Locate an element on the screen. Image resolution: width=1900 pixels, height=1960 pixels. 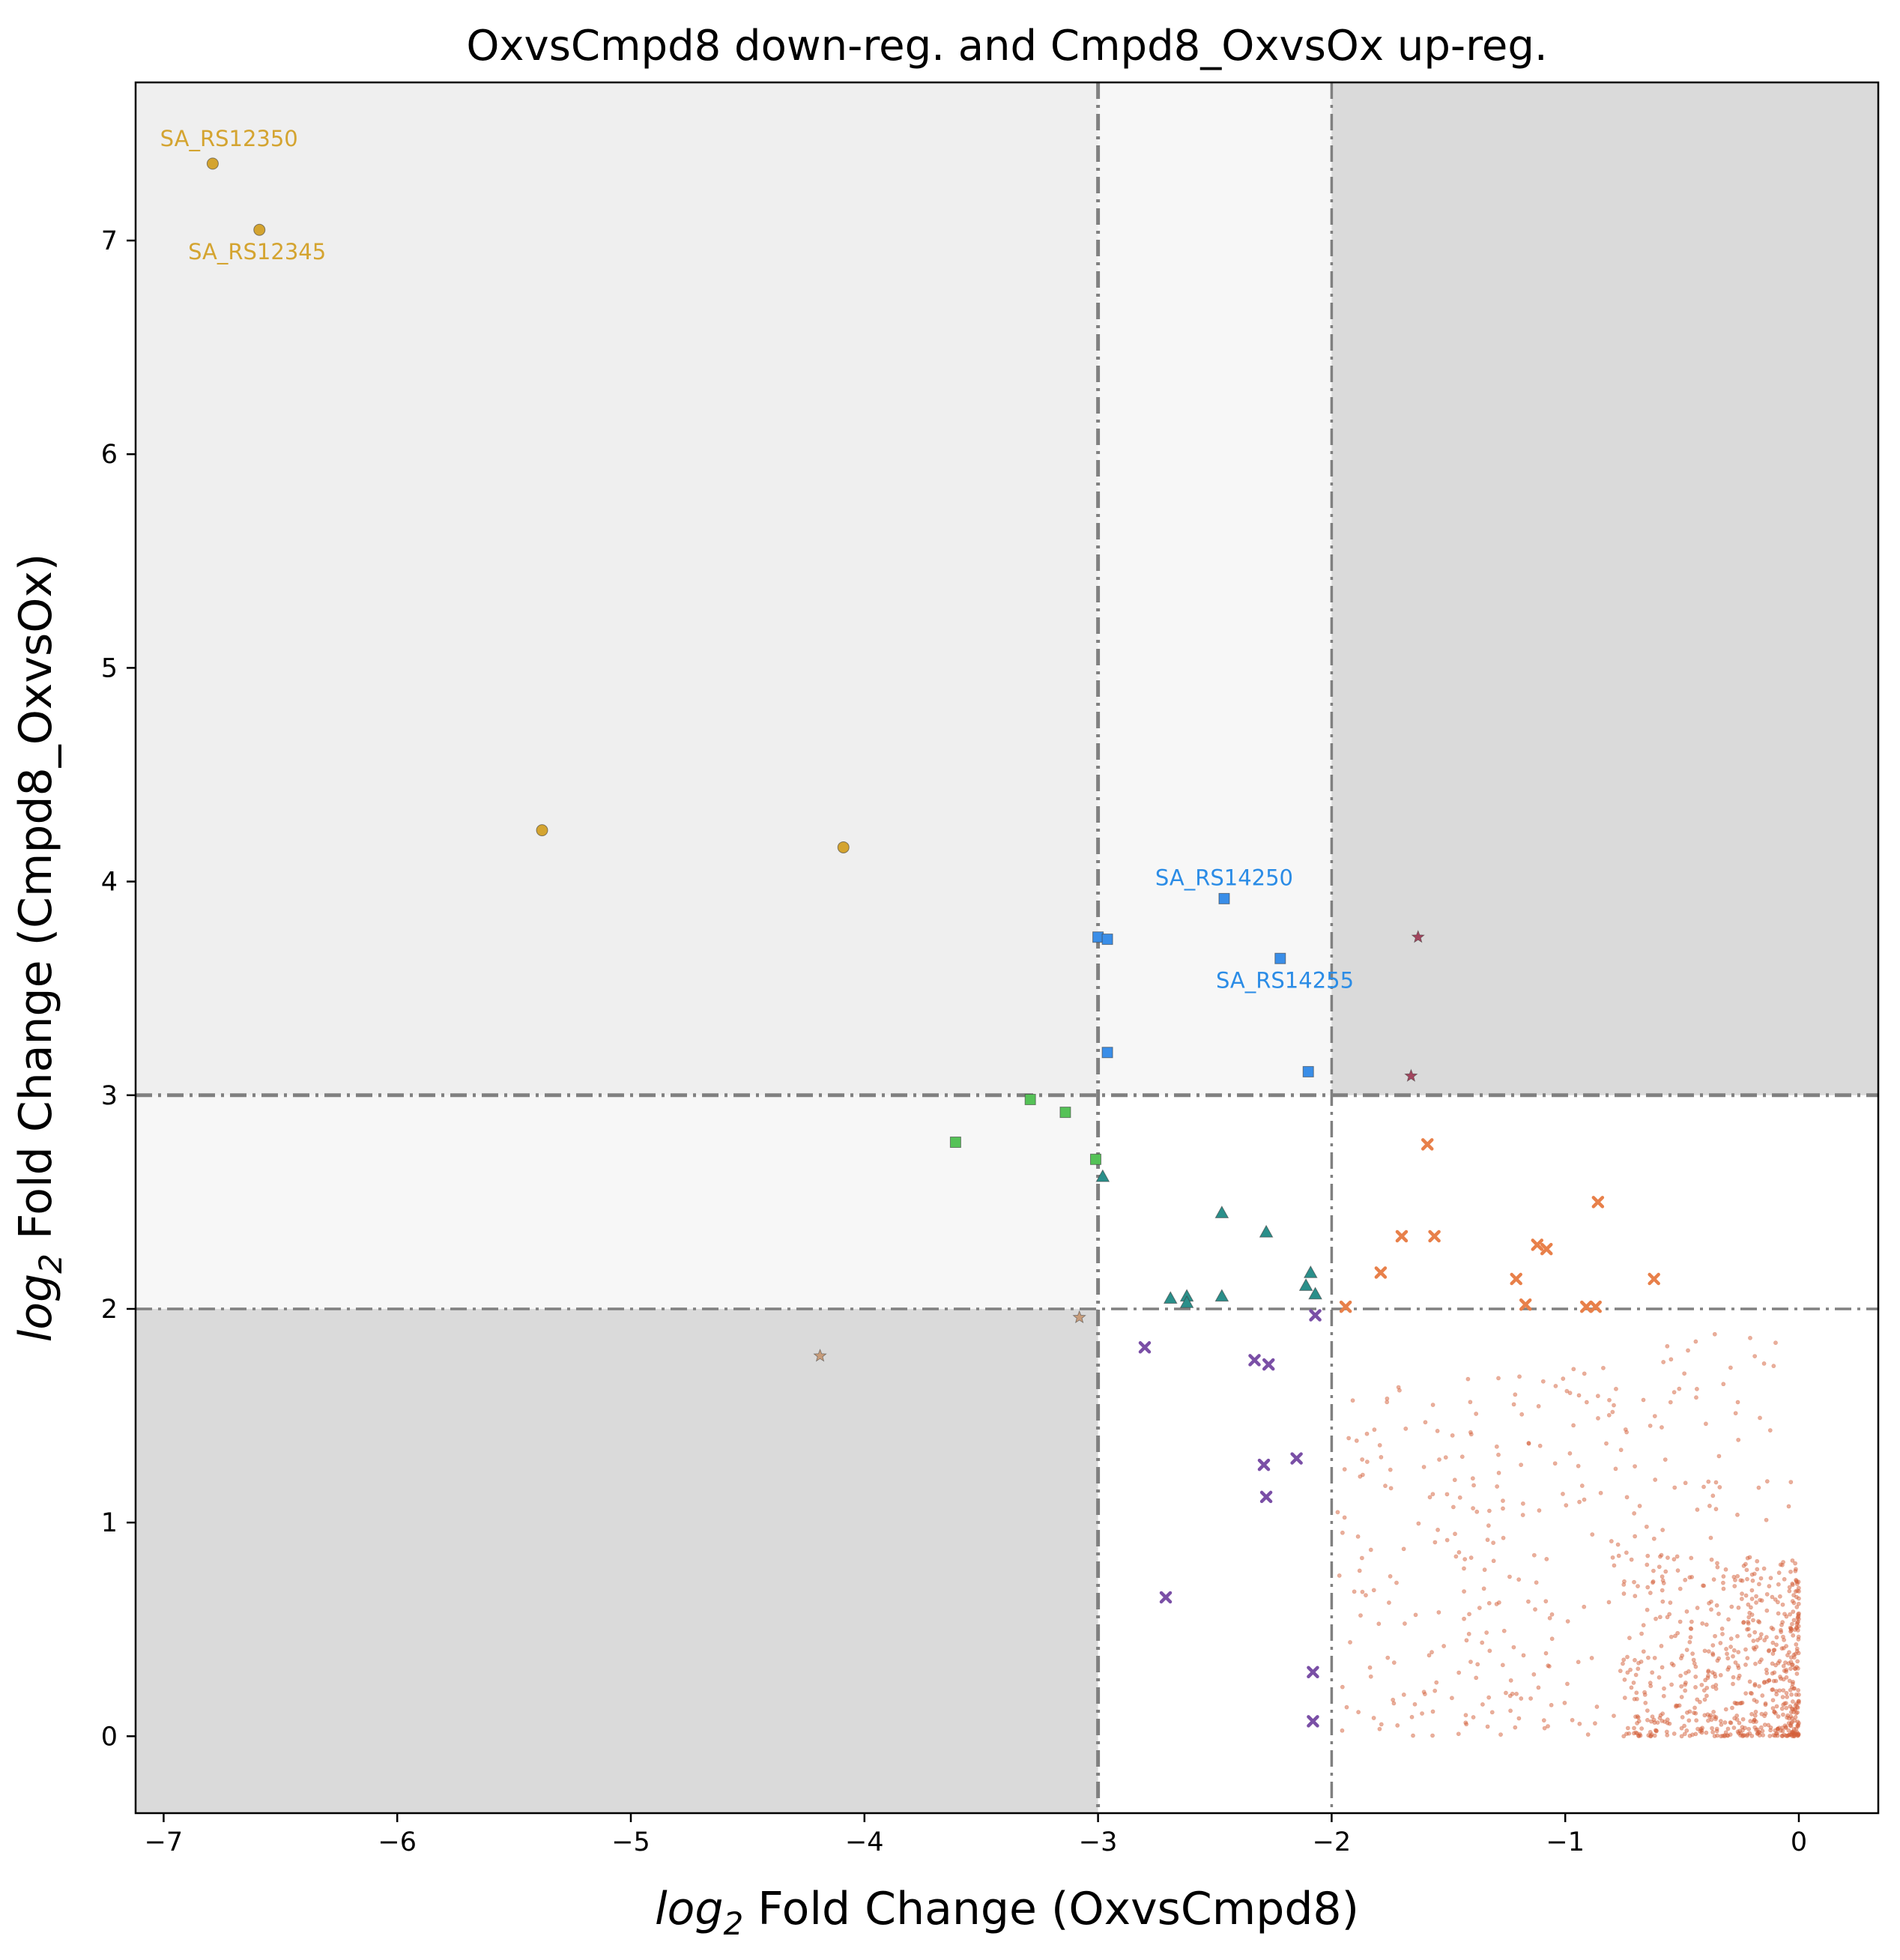
x-tick-label-6: −1 is located at coordinates (1566, 1842).